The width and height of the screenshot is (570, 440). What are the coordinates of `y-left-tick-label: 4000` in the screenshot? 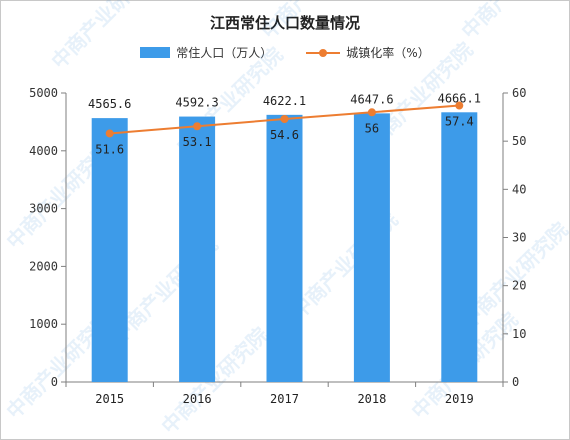 It's located at (43, 151).